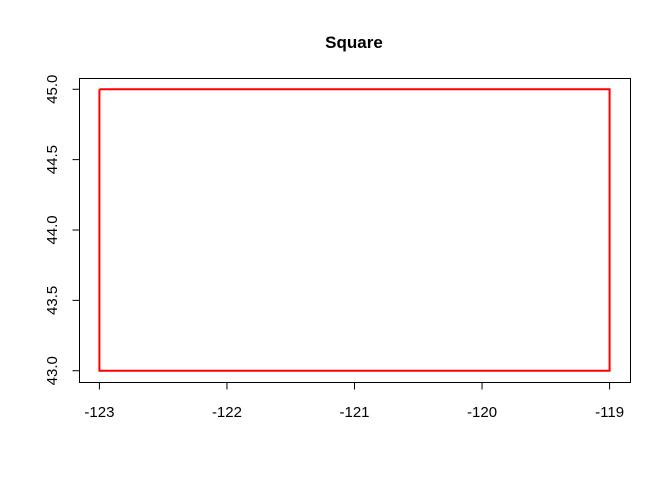  What do you see at coordinates (52, 159) in the screenshot?
I see `y-tick-label: 44.5` at bounding box center [52, 159].